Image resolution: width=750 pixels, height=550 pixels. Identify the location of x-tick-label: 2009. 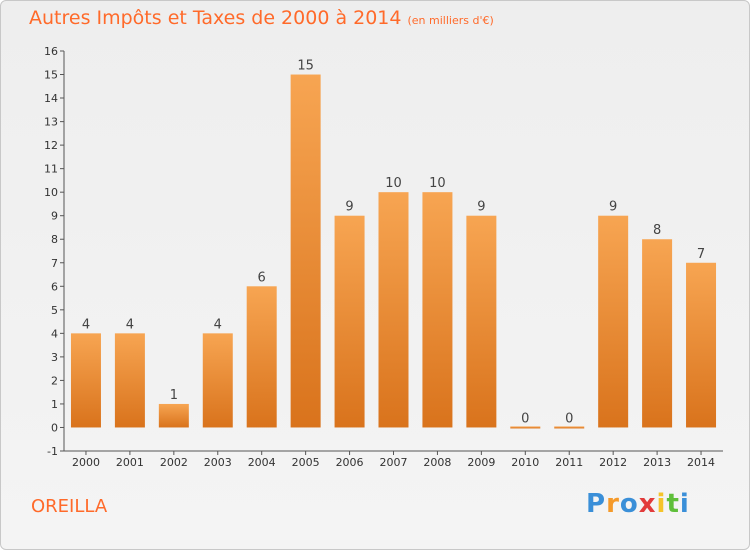
(481, 462).